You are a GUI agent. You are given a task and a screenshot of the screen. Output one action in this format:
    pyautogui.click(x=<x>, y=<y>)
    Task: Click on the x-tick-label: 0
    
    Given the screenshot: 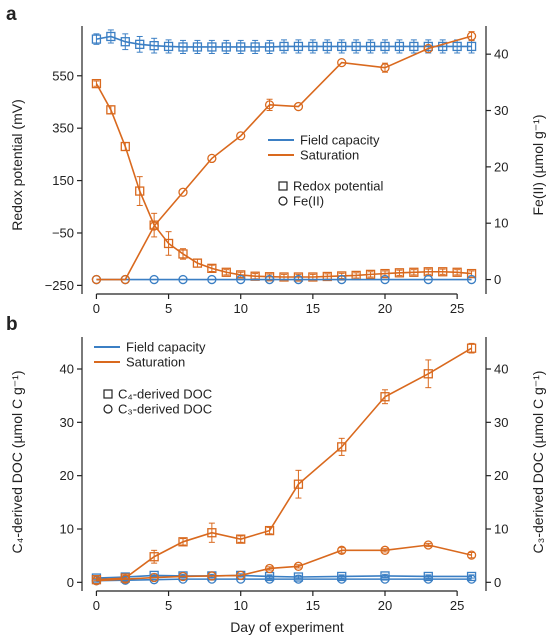 What is the action you would take?
    pyautogui.click(x=96, y=605)
    